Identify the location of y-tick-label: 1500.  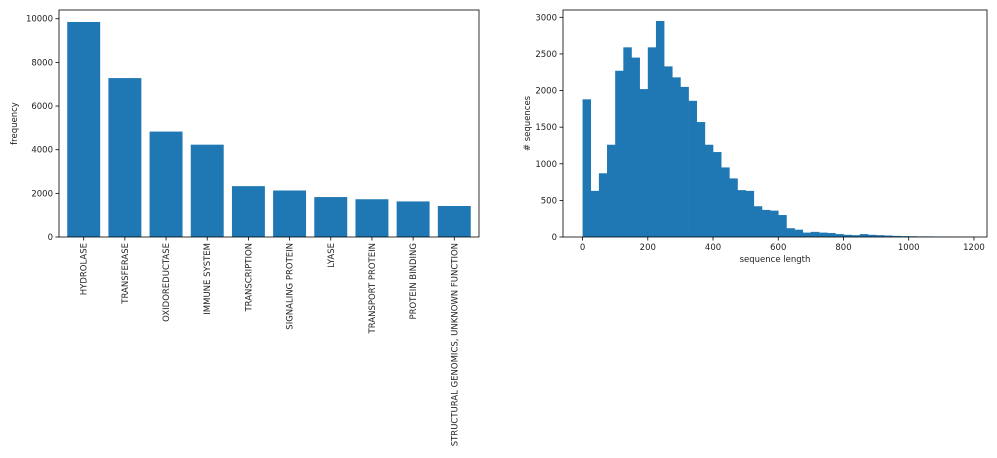
(546, 128).